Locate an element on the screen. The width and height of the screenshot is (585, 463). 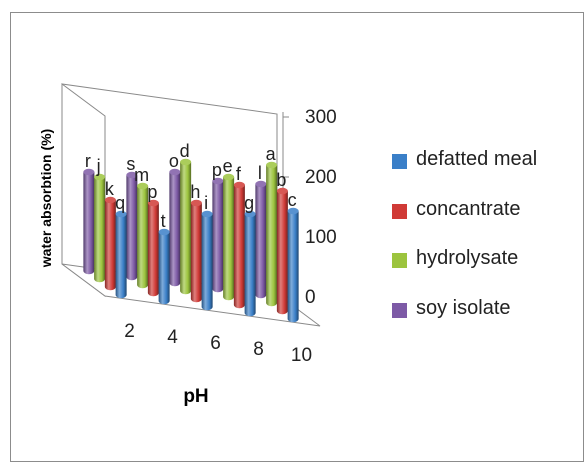
bar-hydrolysate-8: e is located at coordinates (229, 228).